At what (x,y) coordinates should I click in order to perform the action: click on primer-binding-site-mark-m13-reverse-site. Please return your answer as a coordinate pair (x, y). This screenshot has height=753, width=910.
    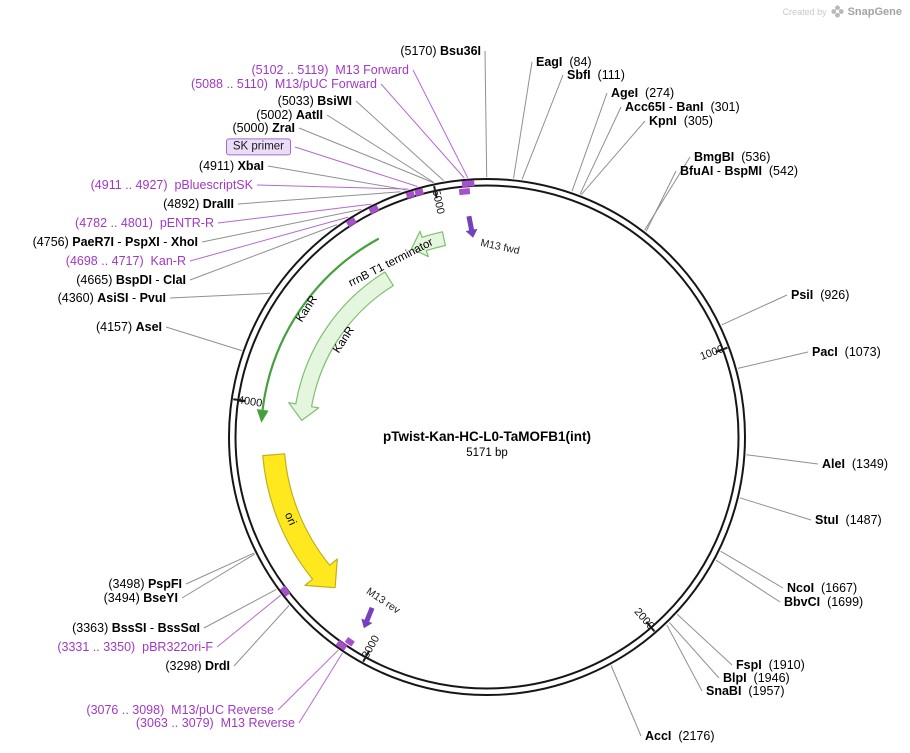
    Looking at the image, I should click on (349, 642).